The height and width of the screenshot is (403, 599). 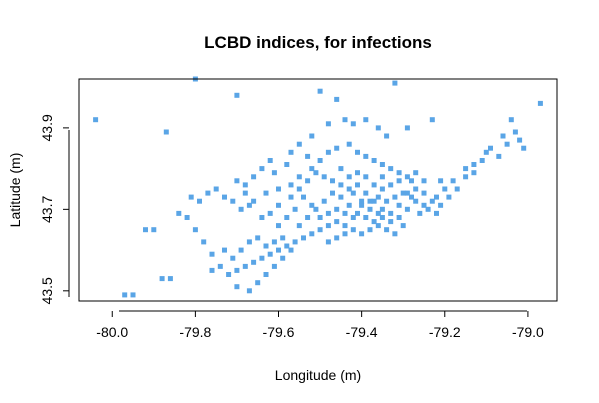 What do you see at coordinates (112, 332) in the screenshot?
I see `x-tick-label: -80.0` at bounding box center [112, 332].